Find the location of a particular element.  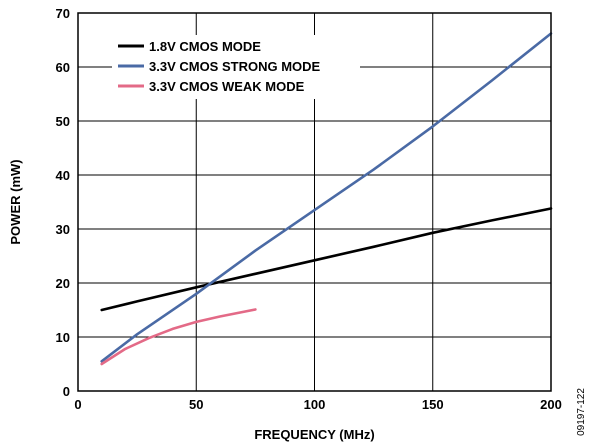

y-axis-label: POWER (mW) is located at coordinates (15, 201).